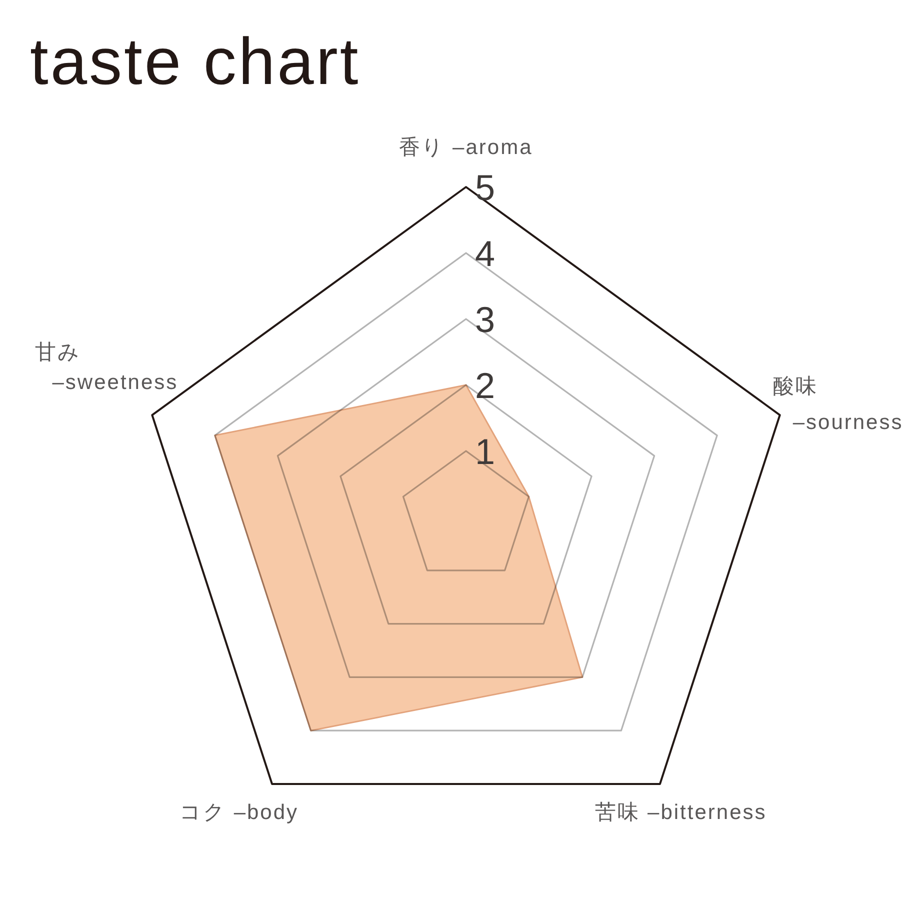 This screenshot has height=920, width=920. What do you see at coordinates (485, 451) in the screenshot?
I see `y-tick-label: 1` at bounding box center [485, 451].